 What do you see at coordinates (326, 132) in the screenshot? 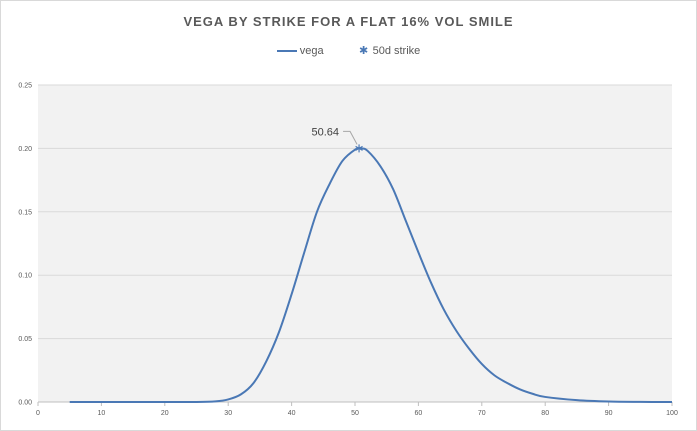
I see `annotation-label: 50.64` at bounding box center [326, 132].